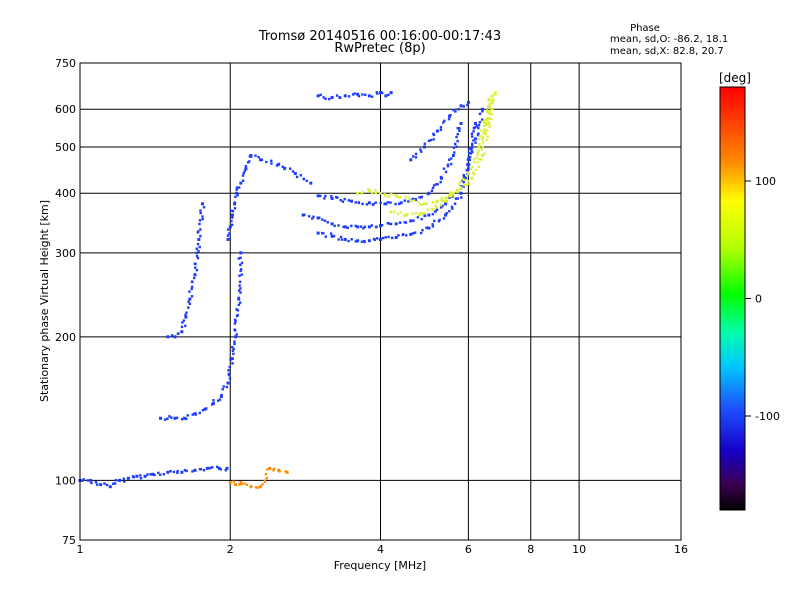 The height and width of the screenshot is (600, 800). What do you see at coordinates (379, 36) in the screenshot?
I see `chart-title: Tromsø 20140516 00:16:00-00:17:43` at bounding box center [379, 36].